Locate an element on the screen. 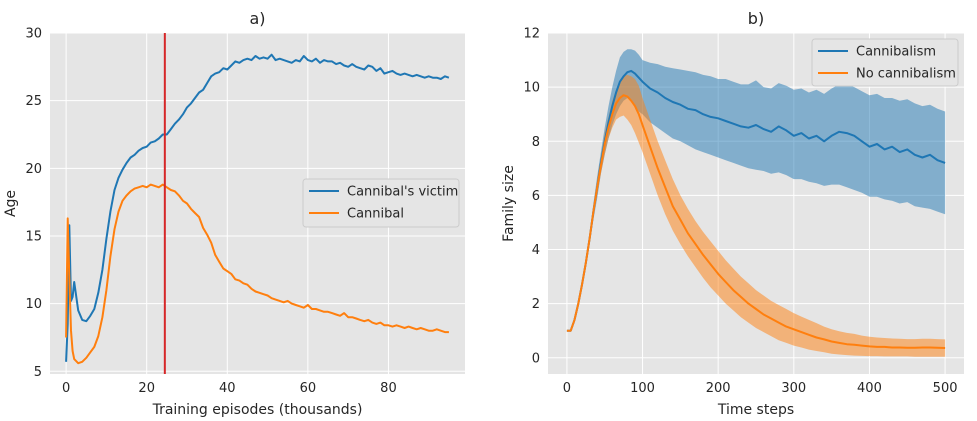 This screenshot has width=977, height=421. a-y-tick-label: 30 is located at coordinates (33, 34).